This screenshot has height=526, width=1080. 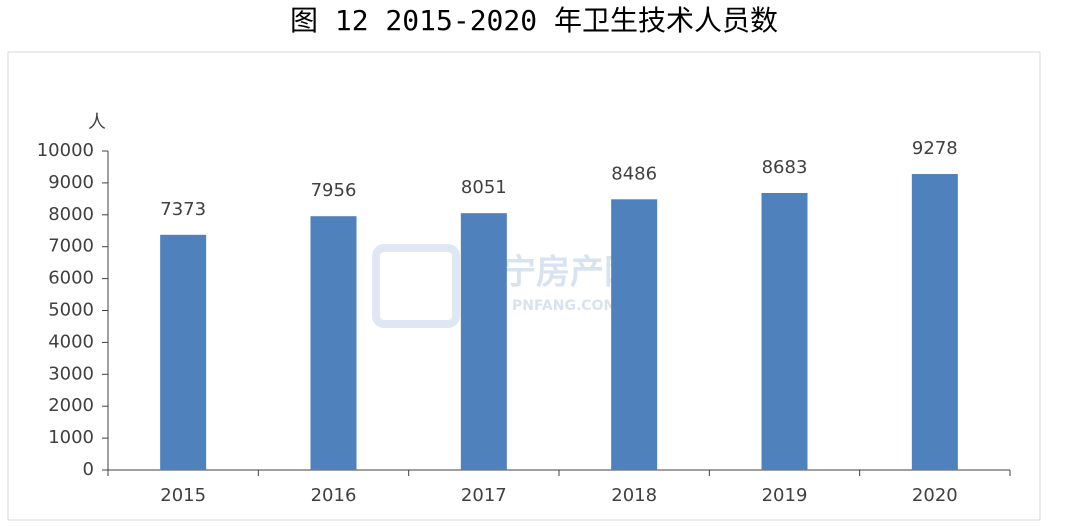 What do you see at coordinates (935, 148) in the screenshot?
I see `data-label: 9278` at bounding box center [935, 148].